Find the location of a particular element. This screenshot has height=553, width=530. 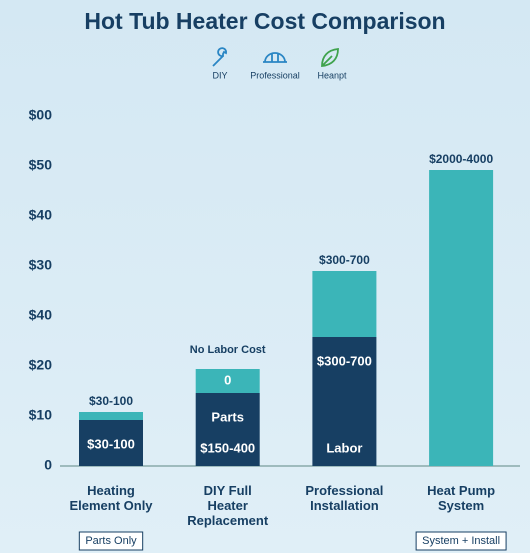

legend-icons is located at coordinates (275, 57).